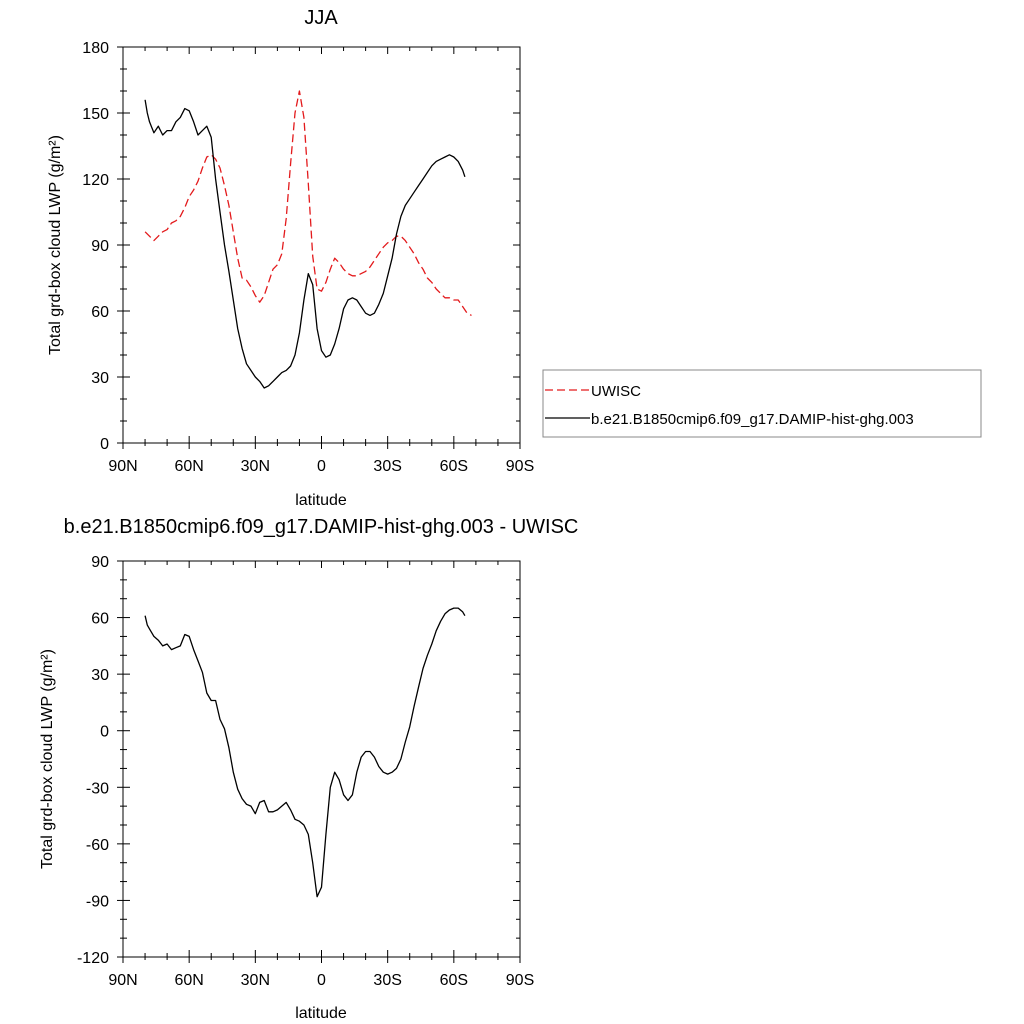 The image size is (1024, 1024). I want to click on legend-box, so click(762, 403).